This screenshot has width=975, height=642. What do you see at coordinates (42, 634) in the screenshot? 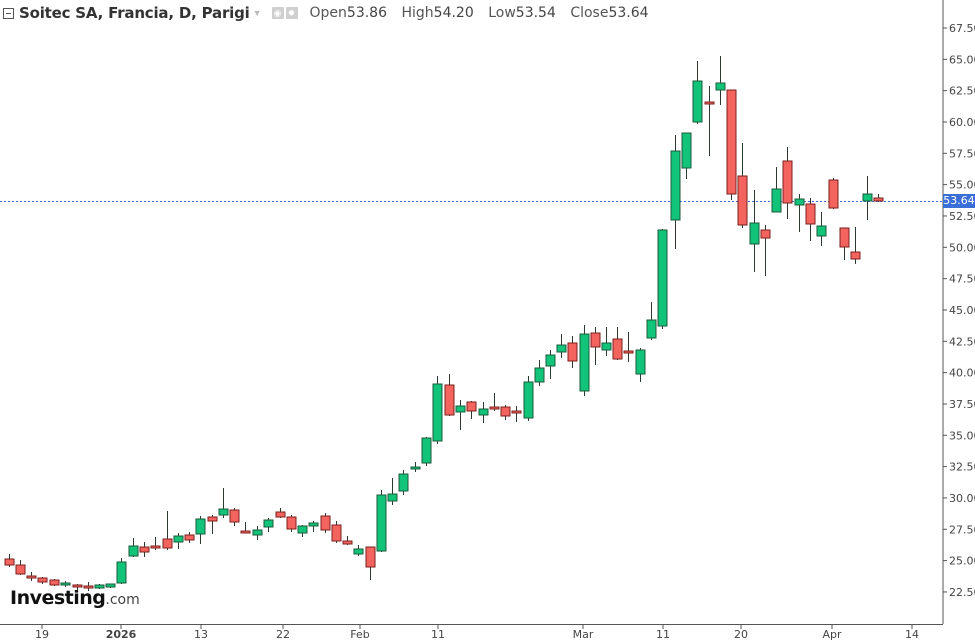
I see `x-tick-label: 19` at bounding box center [42, 634].